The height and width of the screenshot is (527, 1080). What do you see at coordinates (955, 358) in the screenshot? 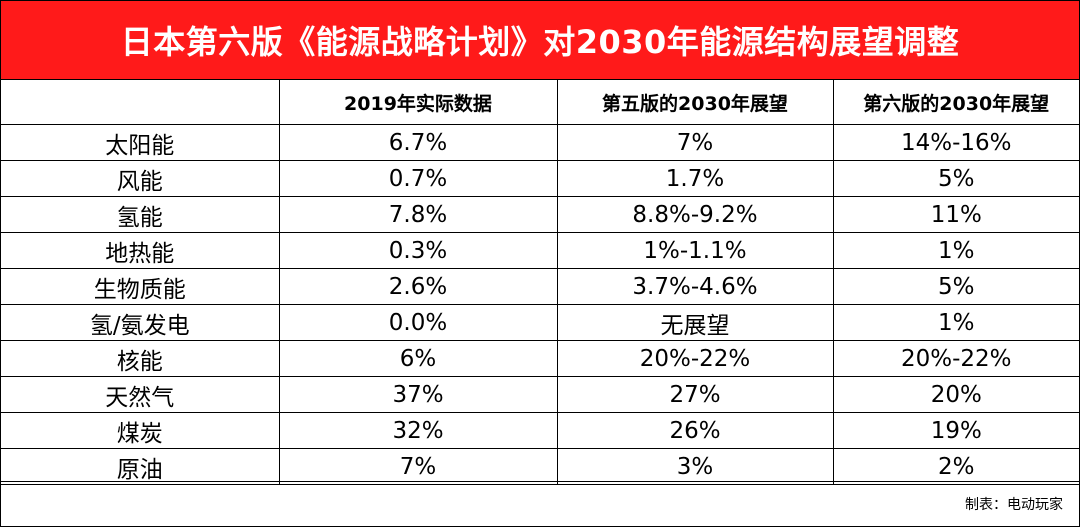
I see `cell-6th: 20%-22%` at bounding box center [955, 358].